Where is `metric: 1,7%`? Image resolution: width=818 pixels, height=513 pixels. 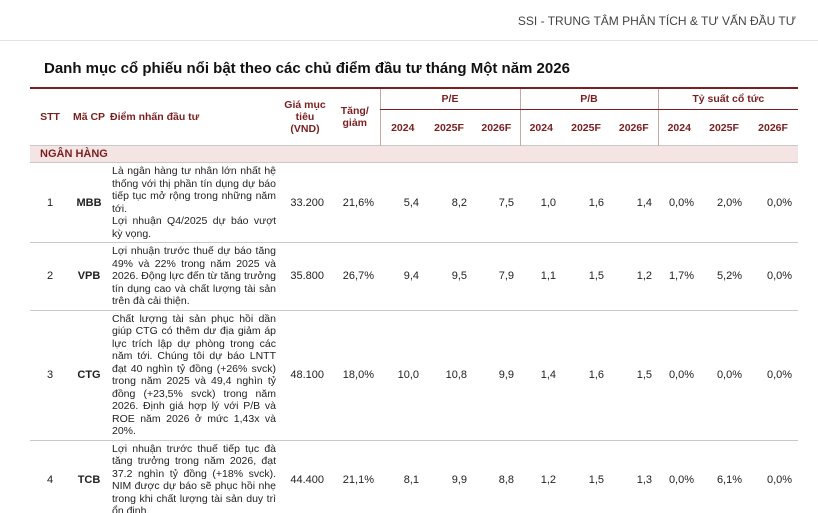
metric: 1,7% is located at coordinates (679, 276).